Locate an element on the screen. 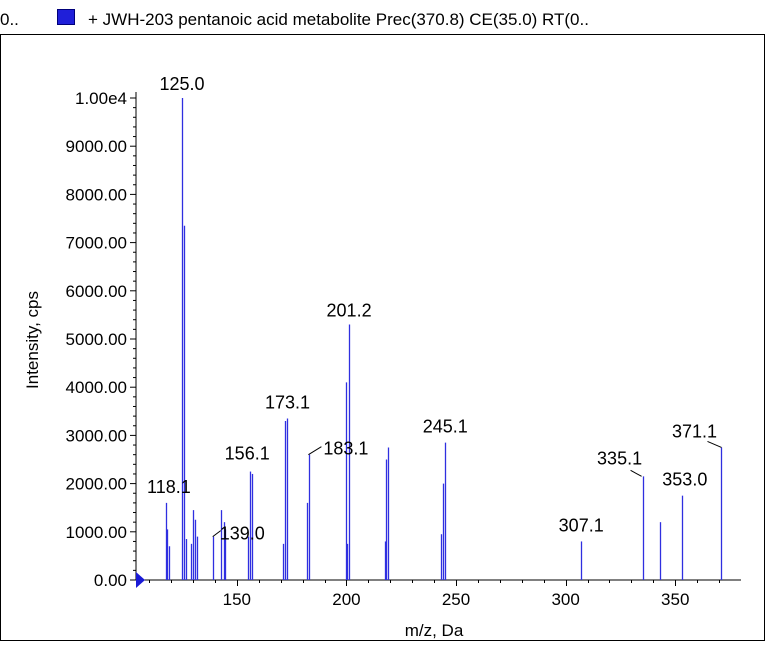 The width and height of the screenshot is (765, 646). y-tick-label: 5000.00 is located at coordinates (96, 339).